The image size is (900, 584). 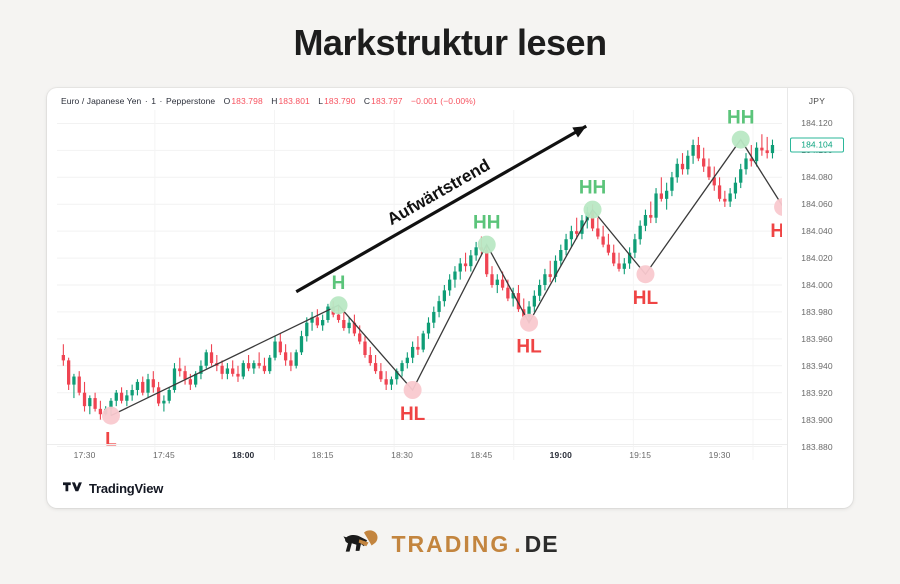 What do you see at coordinates (817, 101) in the screenshot?
I see `price-axis-unit: JPY` at bounding box center [817, 101].